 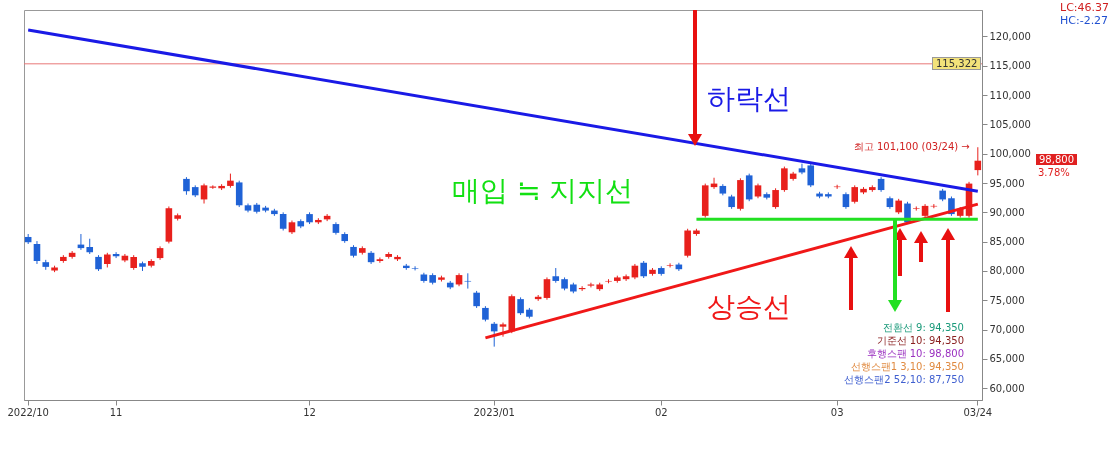 I want to click on text: 98,800, so click(x=1056, y=159).